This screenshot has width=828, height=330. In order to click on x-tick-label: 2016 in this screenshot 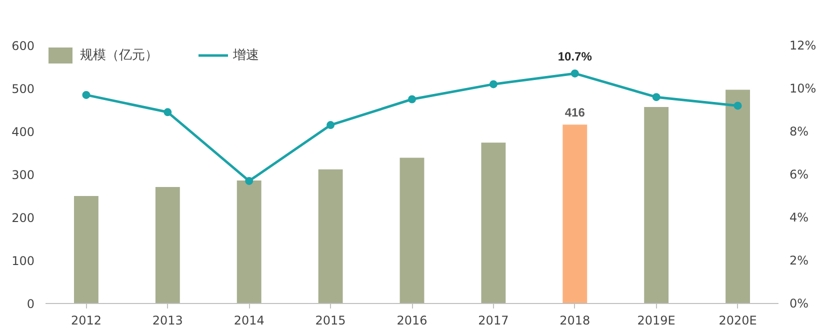, I will do `click(412, 321)`.